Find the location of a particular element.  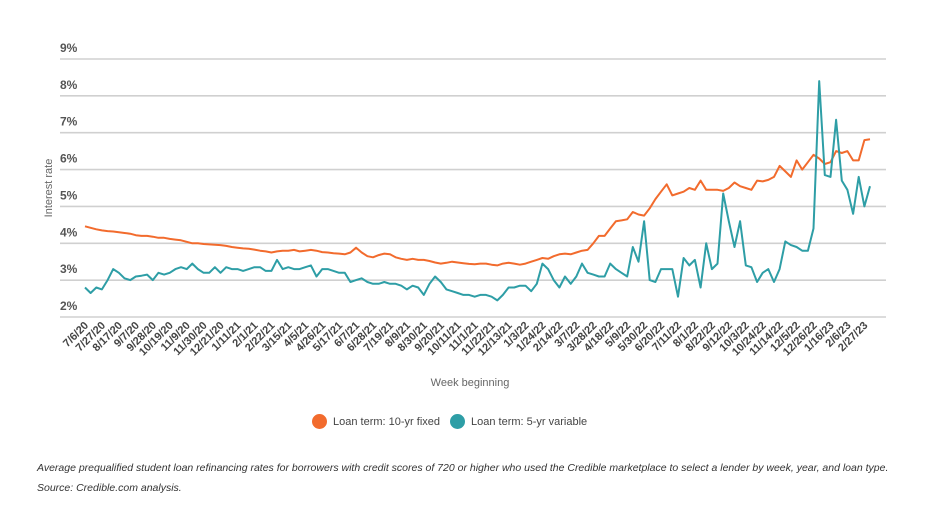

x-axis-title: Week beginning is located at coordinates (470, 383).